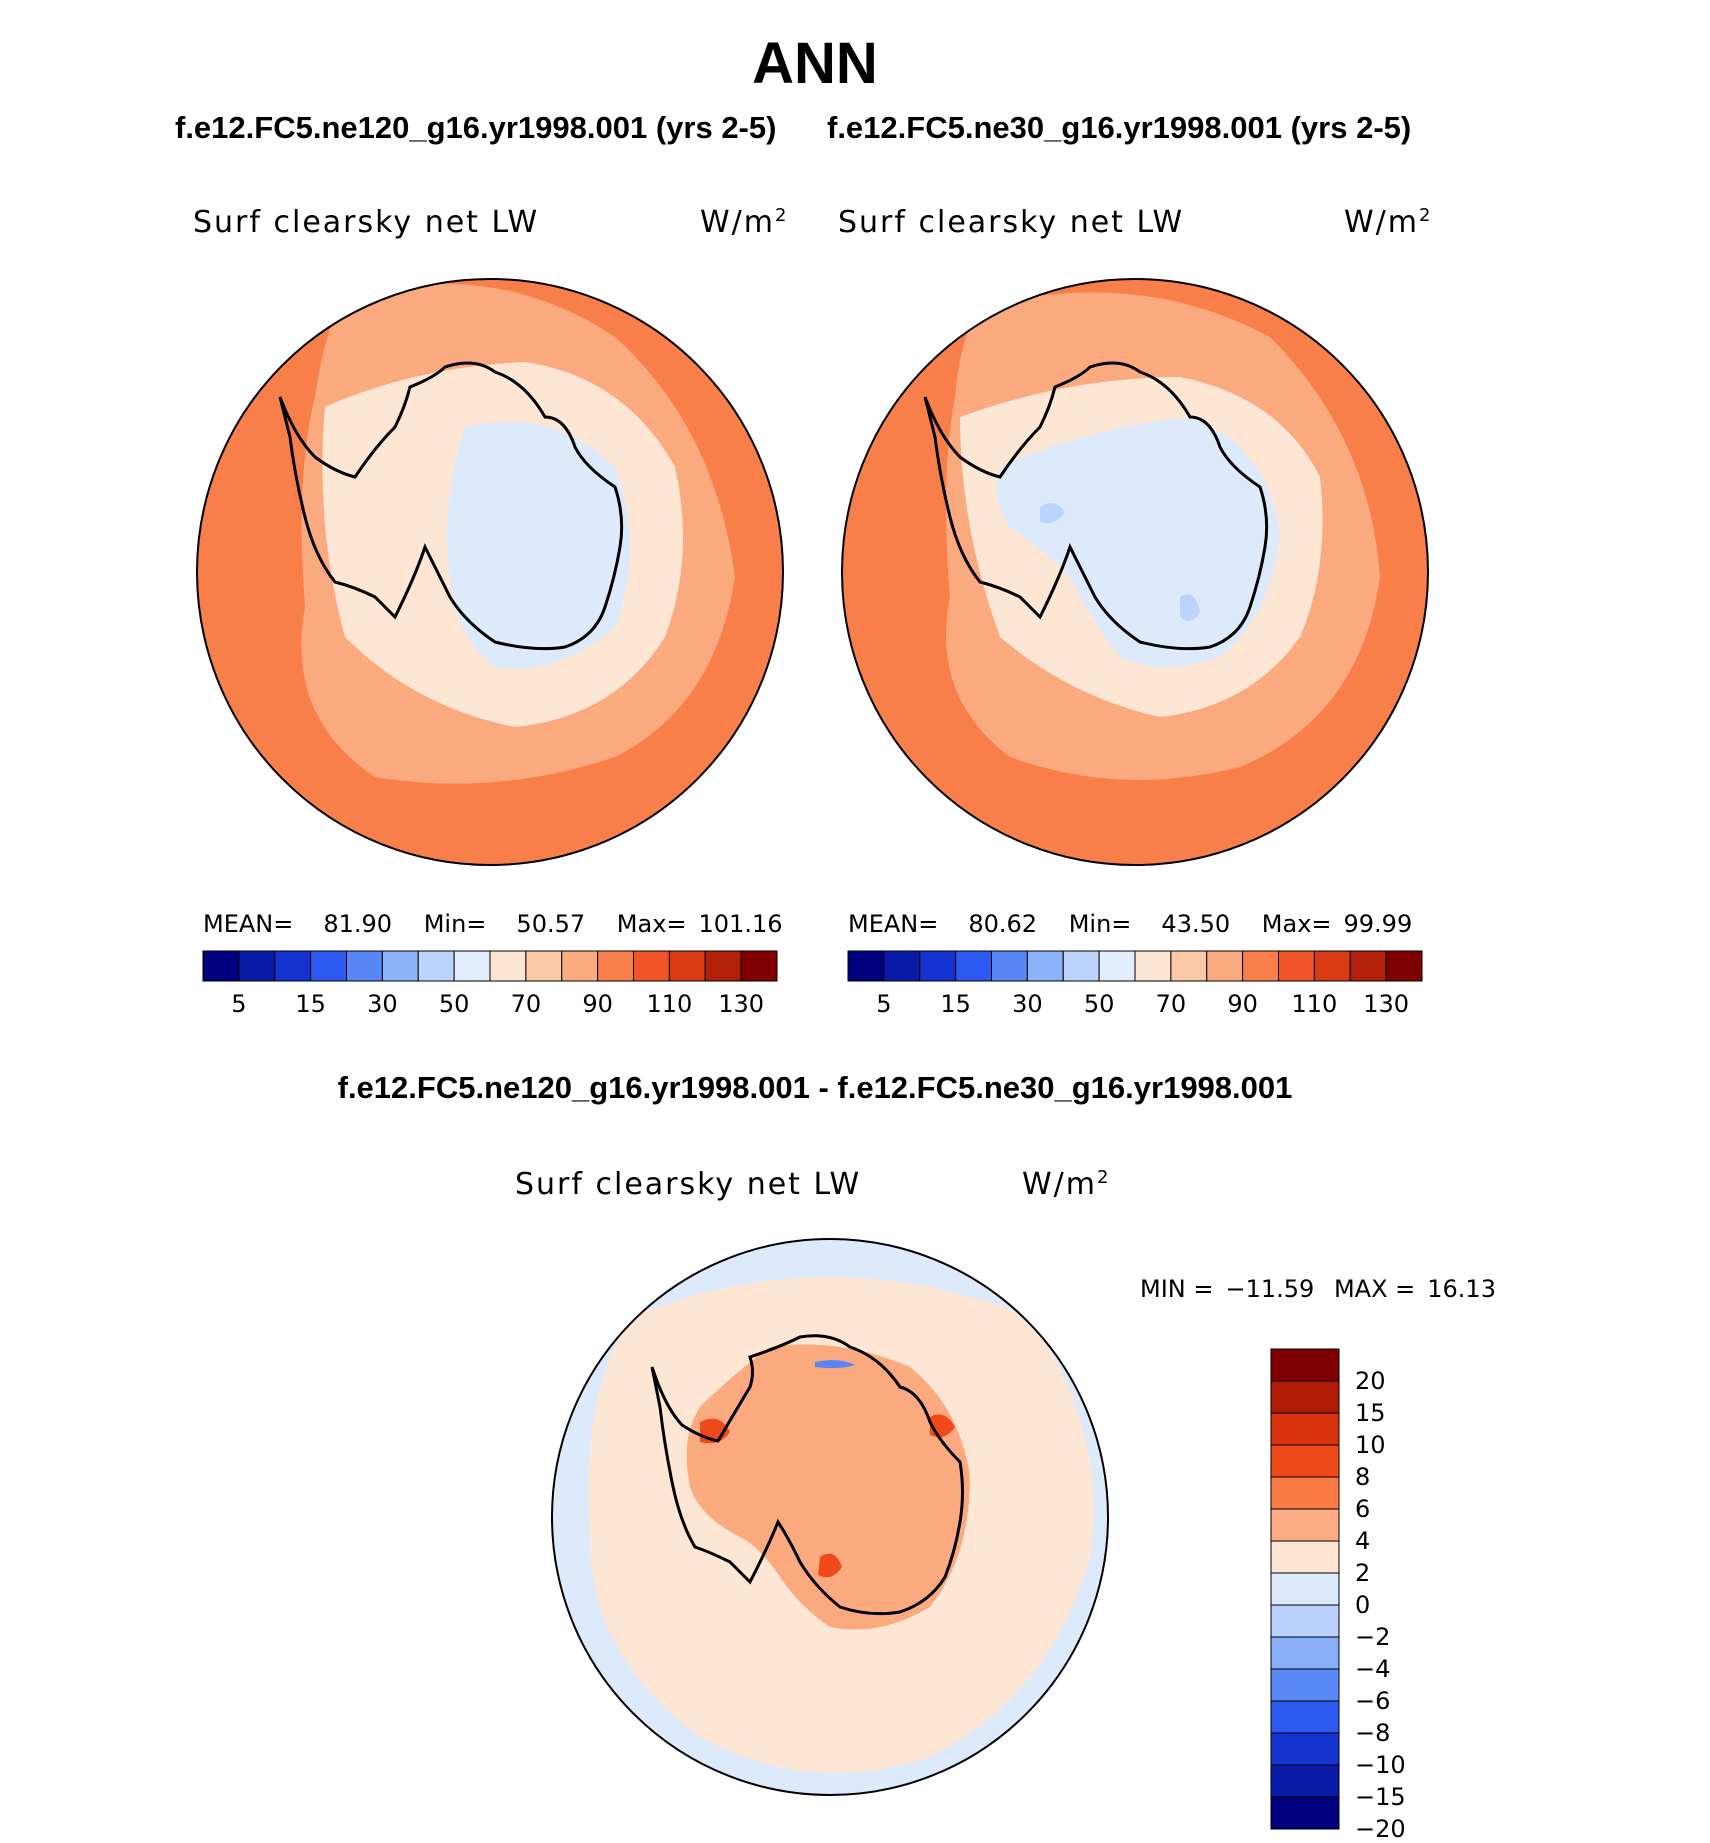  Describe the element at coordinates (835, 1364) in the screenshot. I see `diff-cold-spot` at that location.